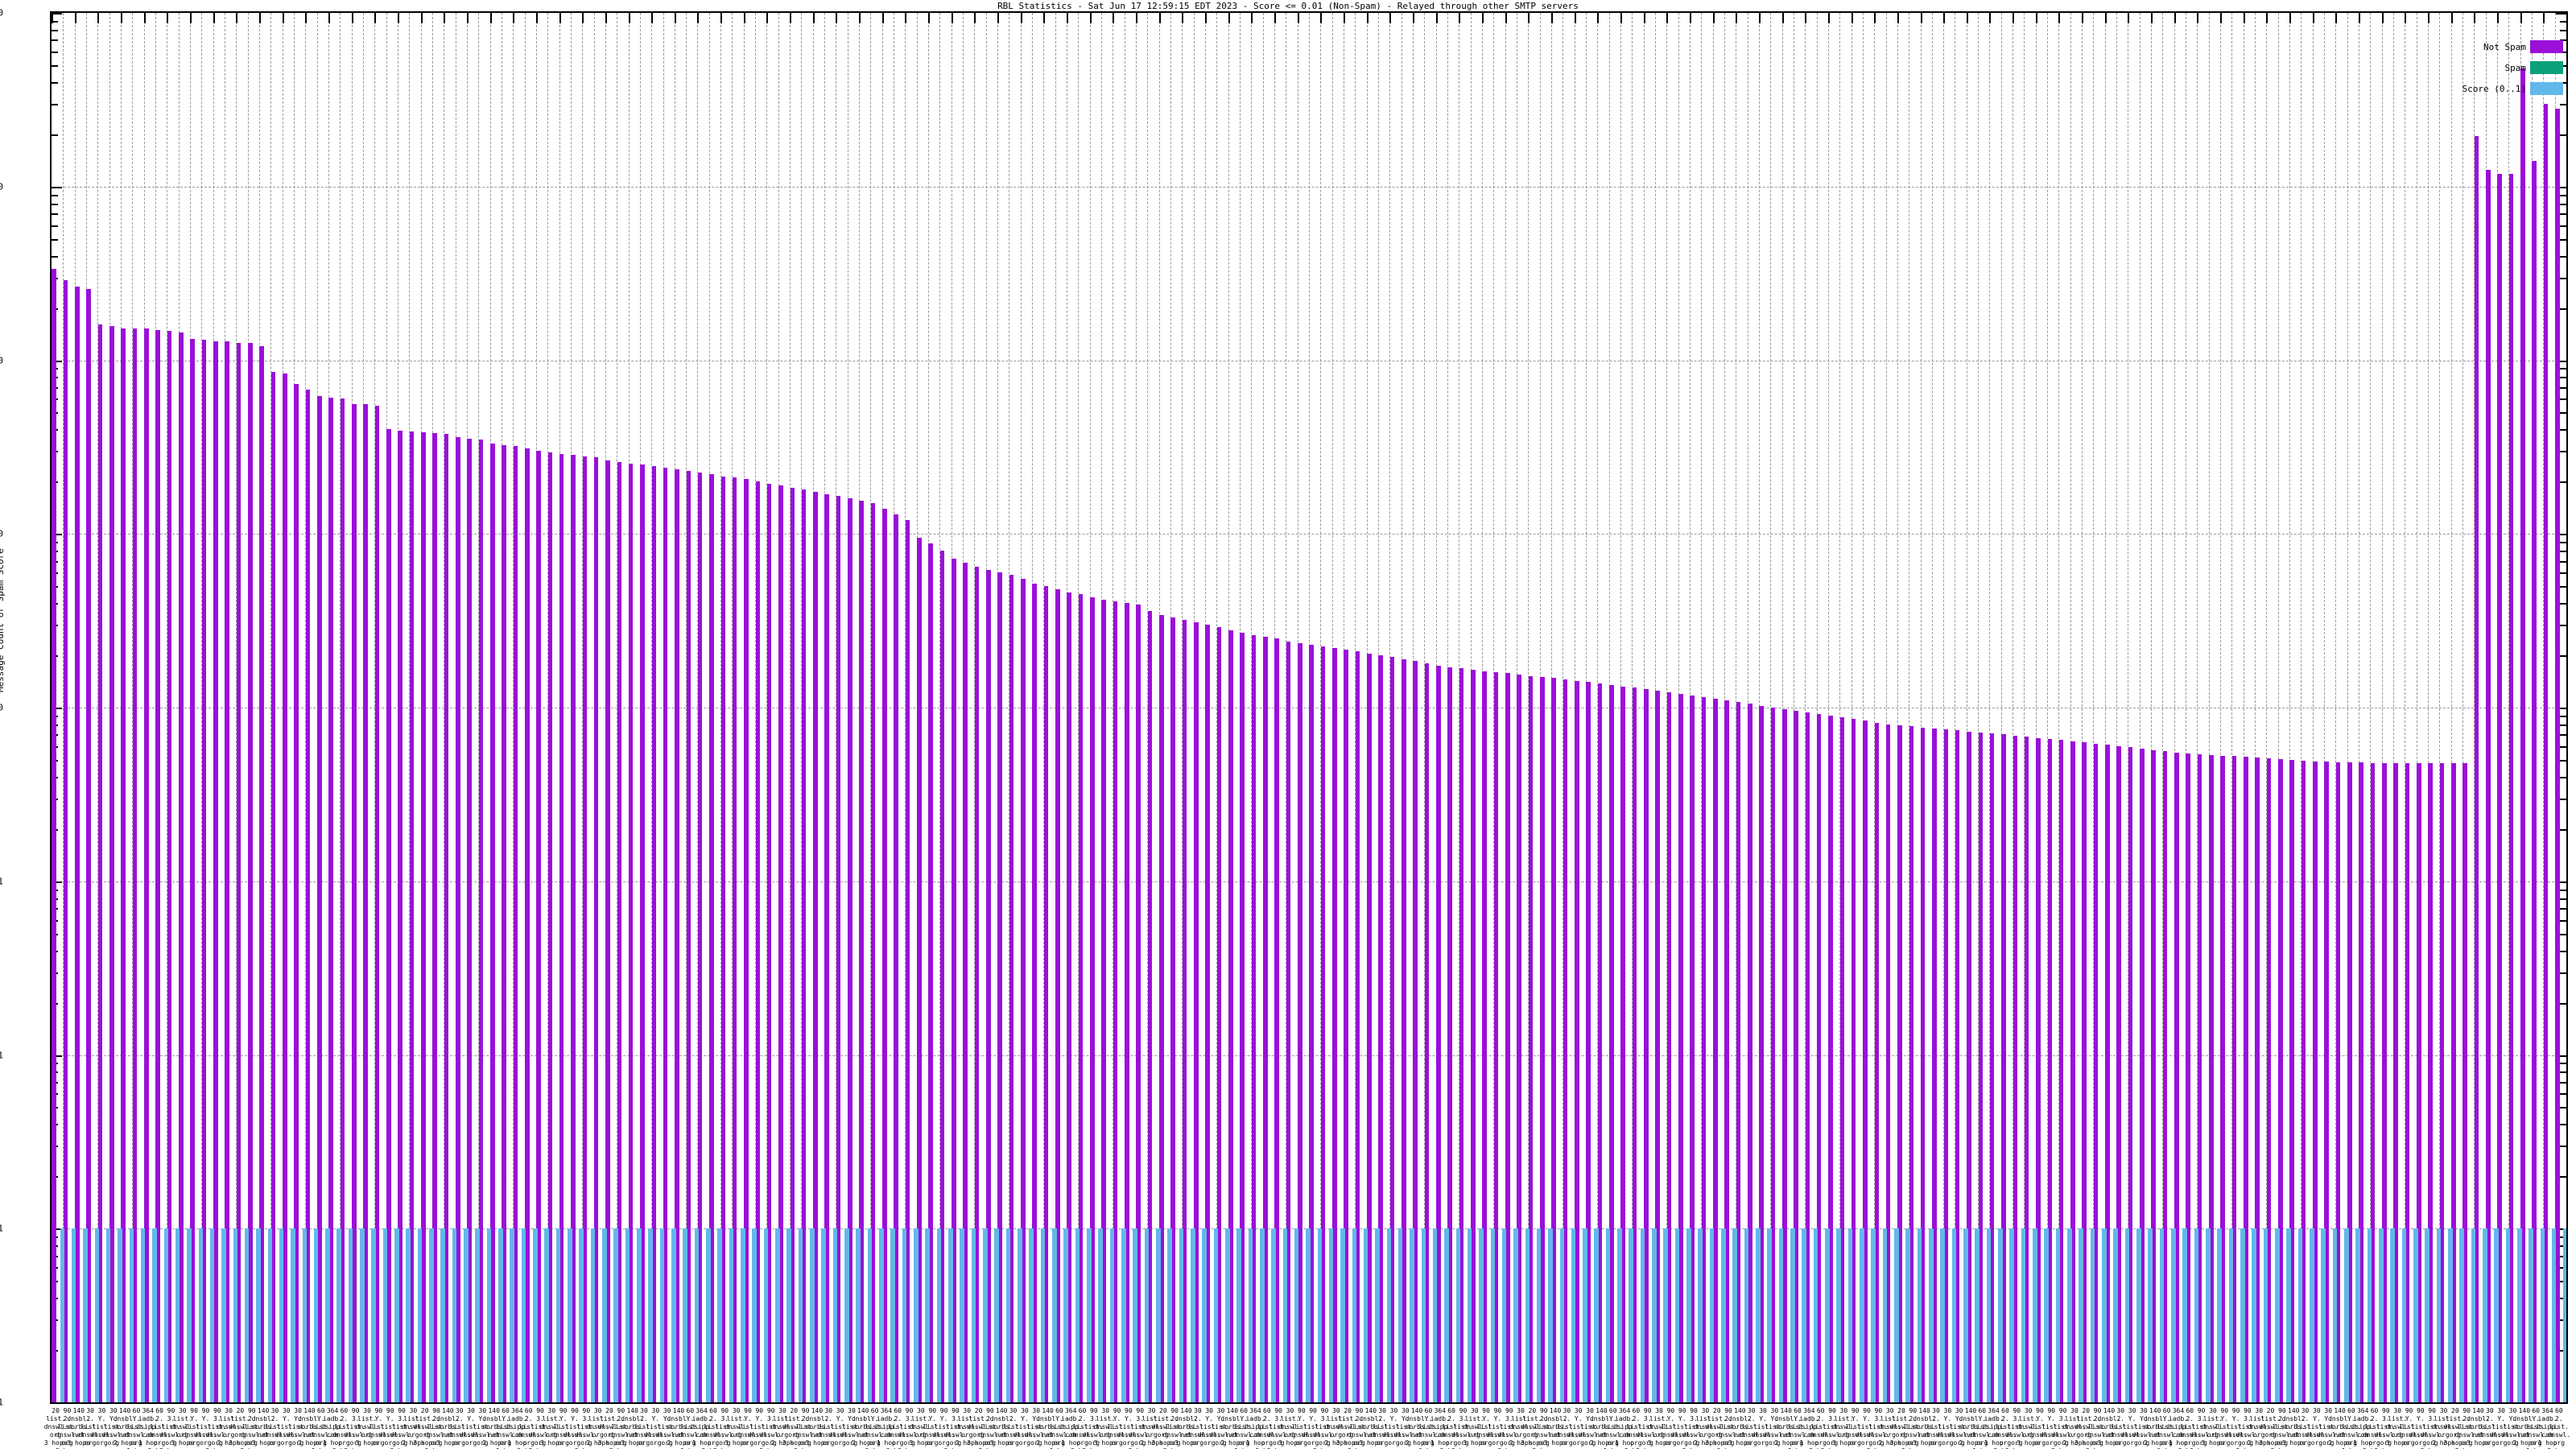 The image size is (2576, 1449). What do you see at coordinates (2105, 707) in the screenshot?
I see `vertical-gridline` at bounding box center [2105, 707].